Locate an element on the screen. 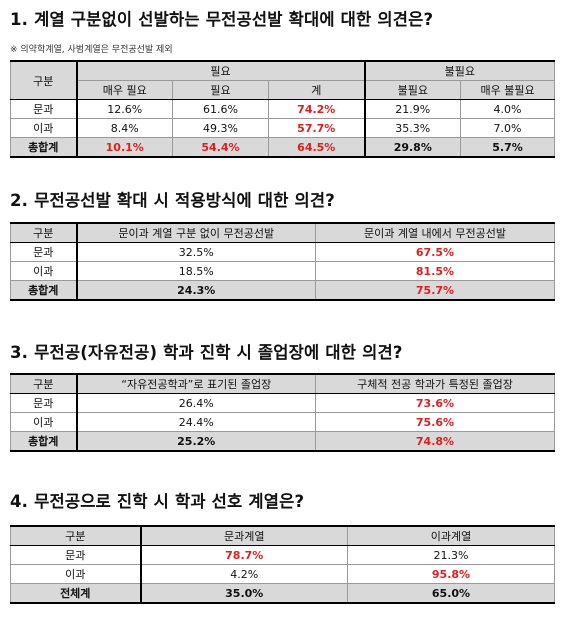 The height and width of the screenshot is (621, 565). table-cell: 5.7% is located at coordinates (508, 147).